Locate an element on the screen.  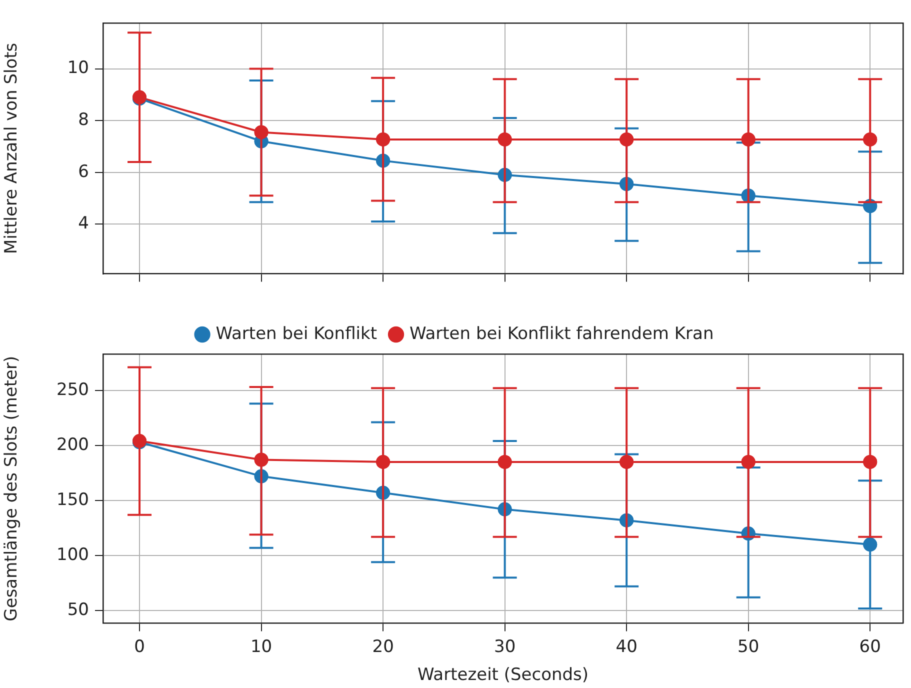
x-tick-label: 50 is located at coordinates (749, 646).